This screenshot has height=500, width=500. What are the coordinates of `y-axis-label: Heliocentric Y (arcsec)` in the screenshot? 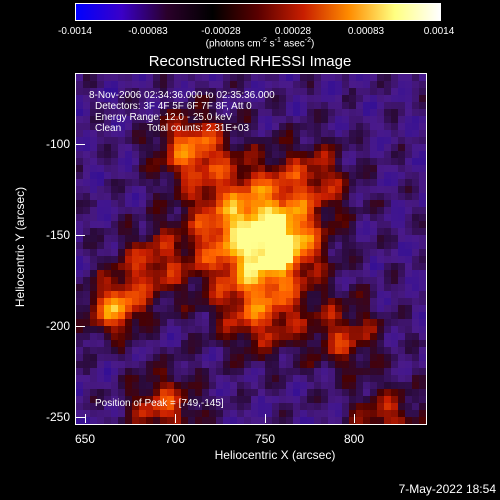 It's located at (20, 247).